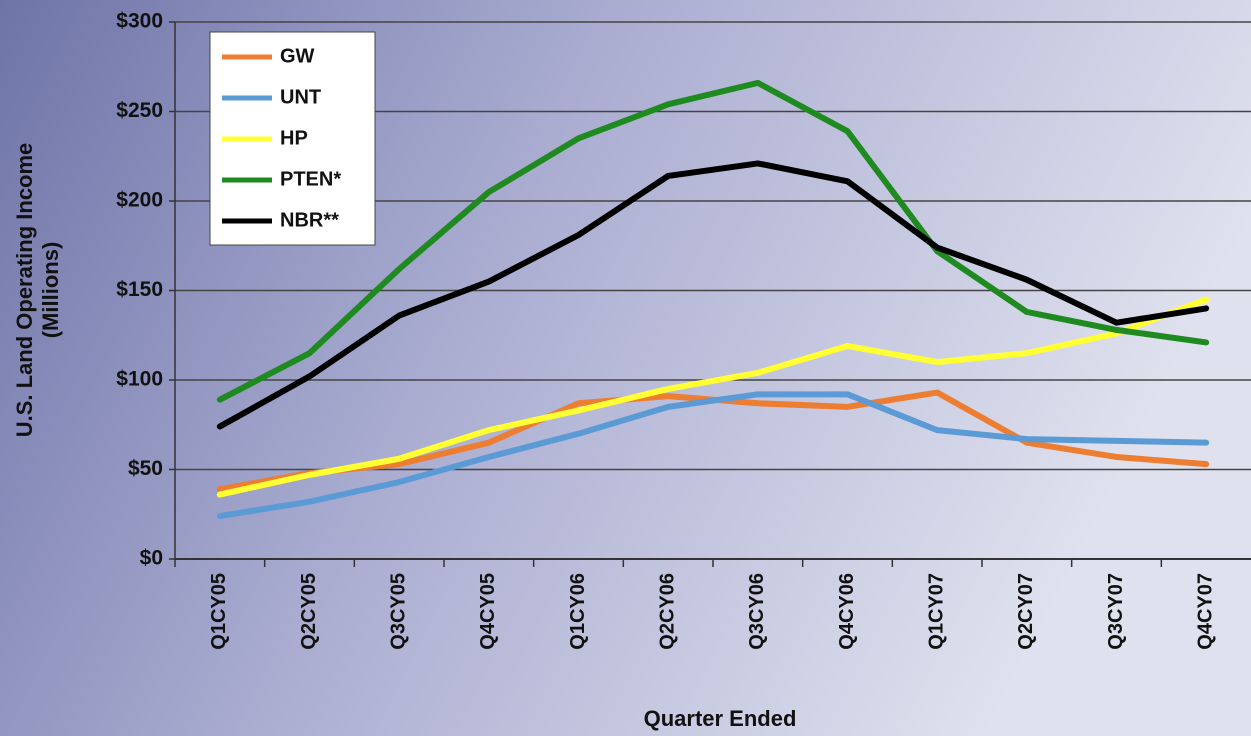 This screenshot has height=736, width=1251. Describe the element at coordinates (1026, 611) in the screenshot. I see `x-tick-label: Q2CY07` at that location.